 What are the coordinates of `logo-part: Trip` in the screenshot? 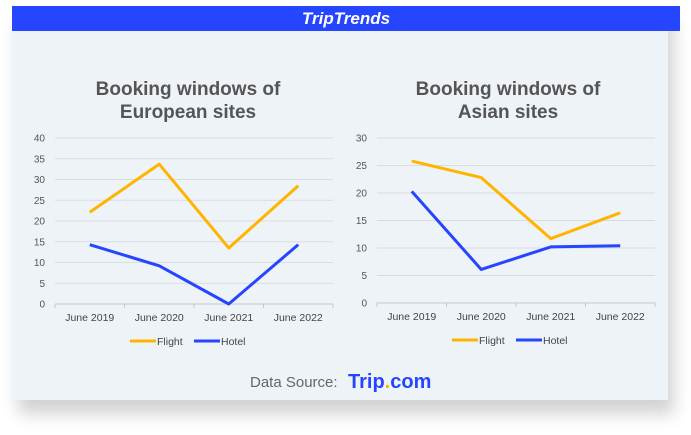 It's located at (366, 382).